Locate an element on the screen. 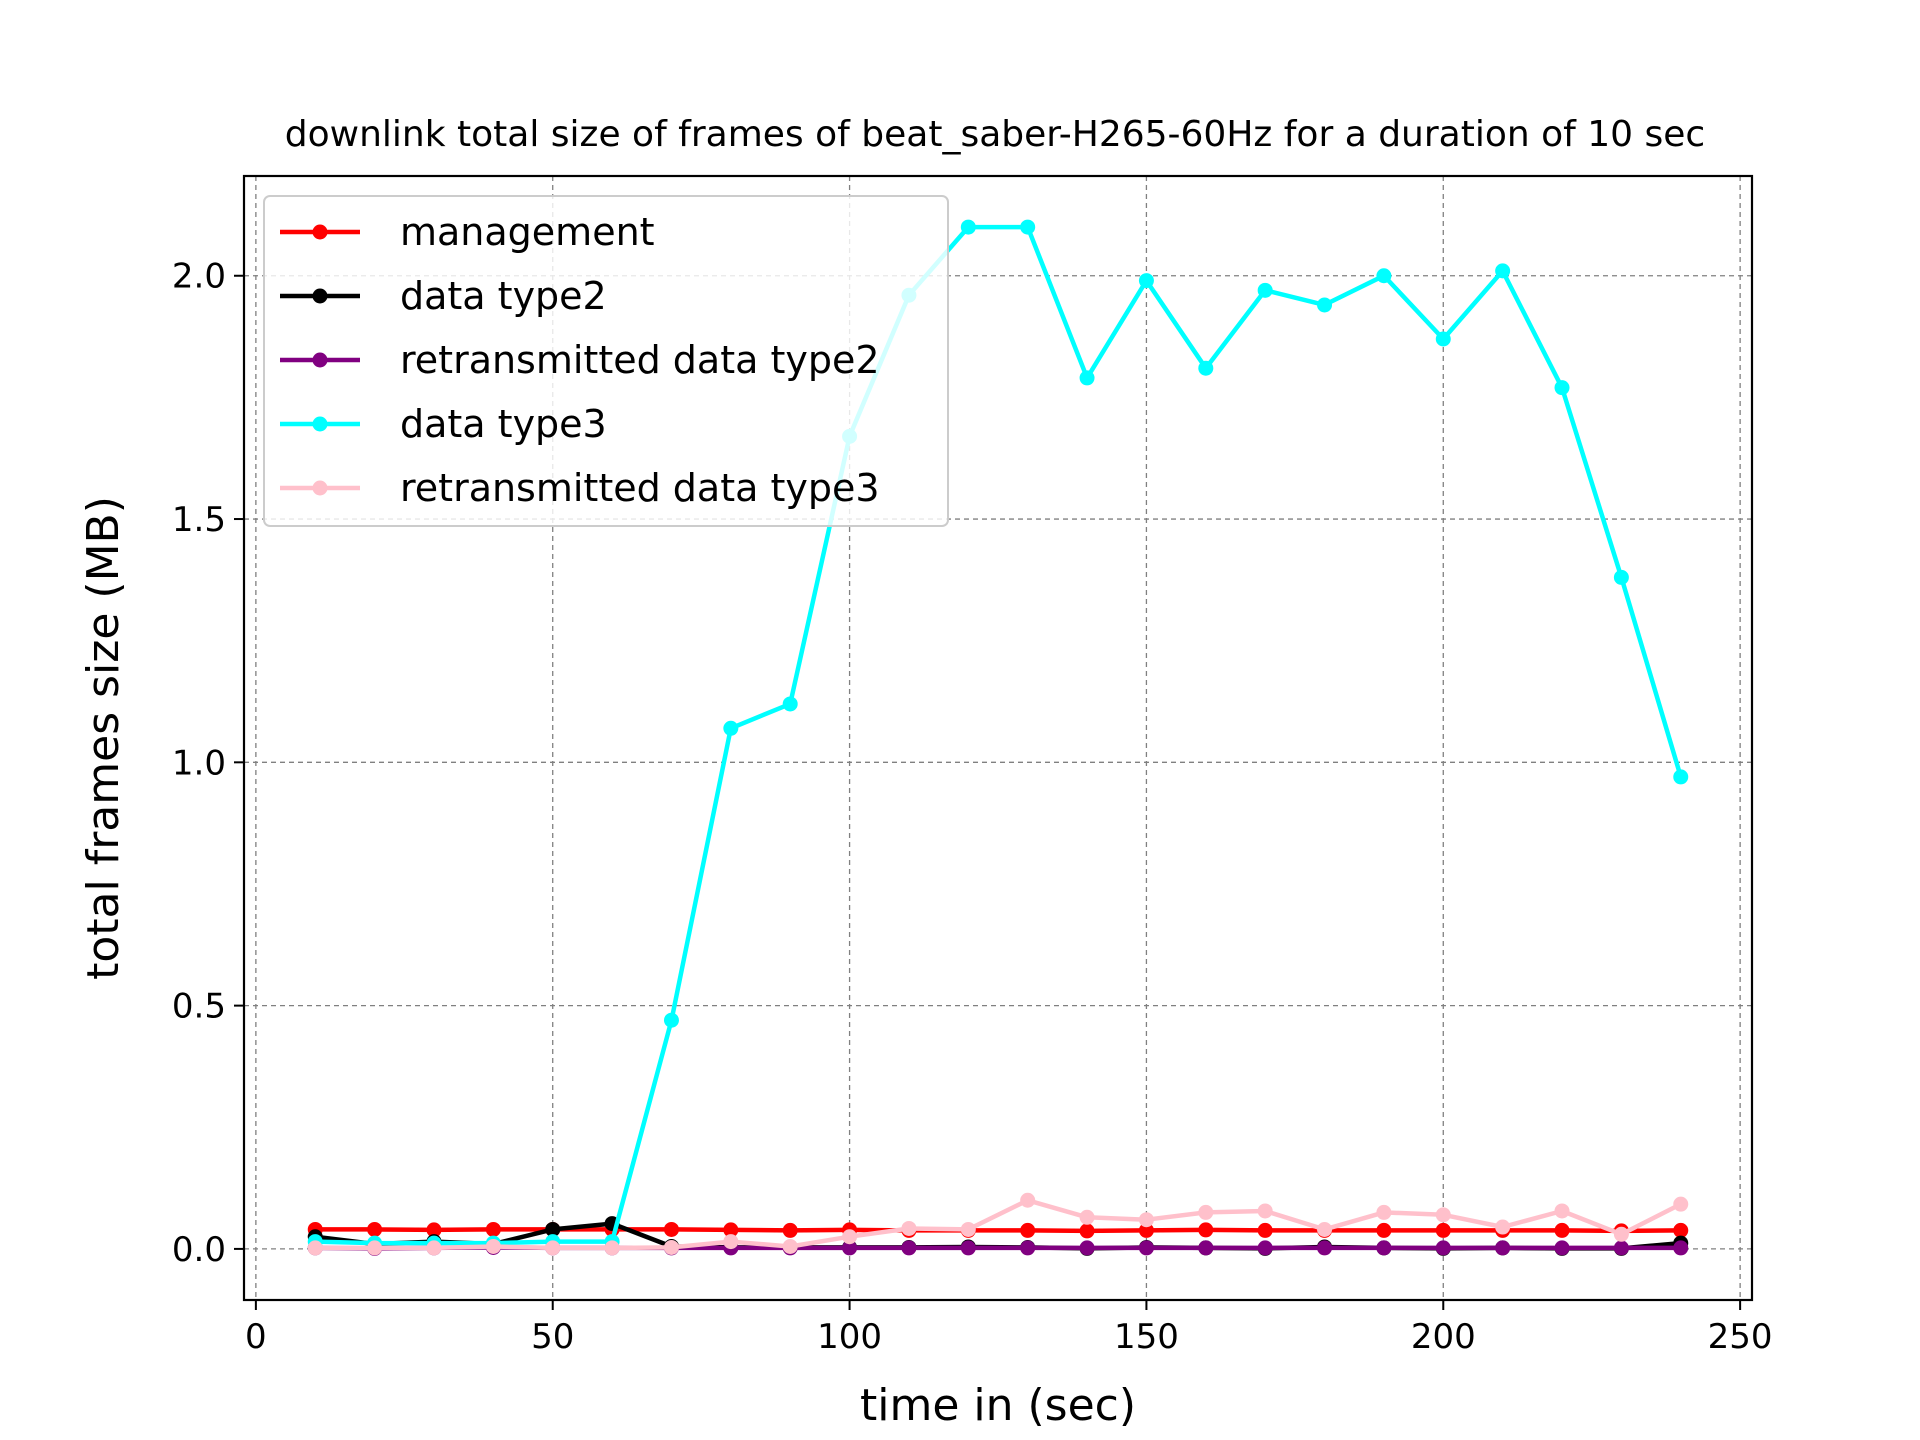  series-retransmitted-data-type3 is located at coordinates (998, 1224).